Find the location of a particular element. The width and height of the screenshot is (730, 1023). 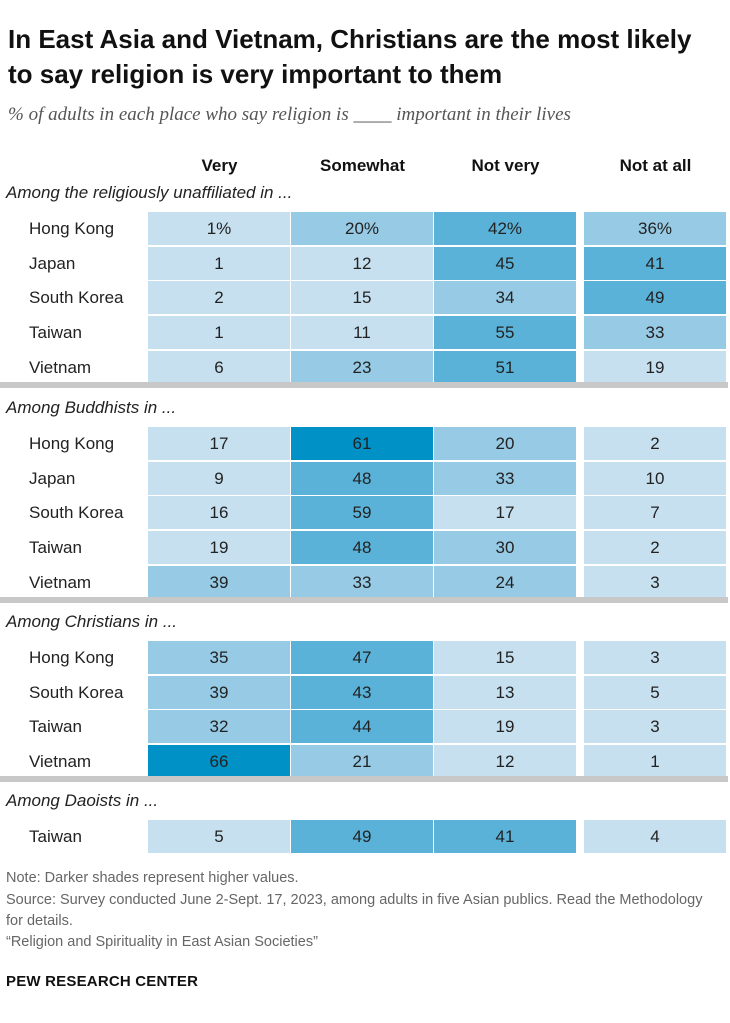

column-header: Somewhat is located at coordinates (362, 165).